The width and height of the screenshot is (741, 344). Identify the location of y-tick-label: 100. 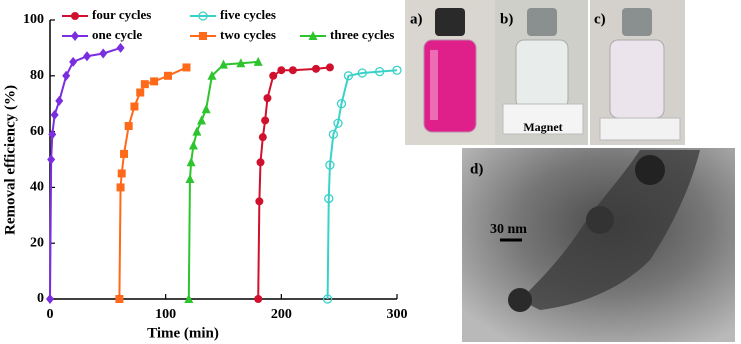
(33, 19).